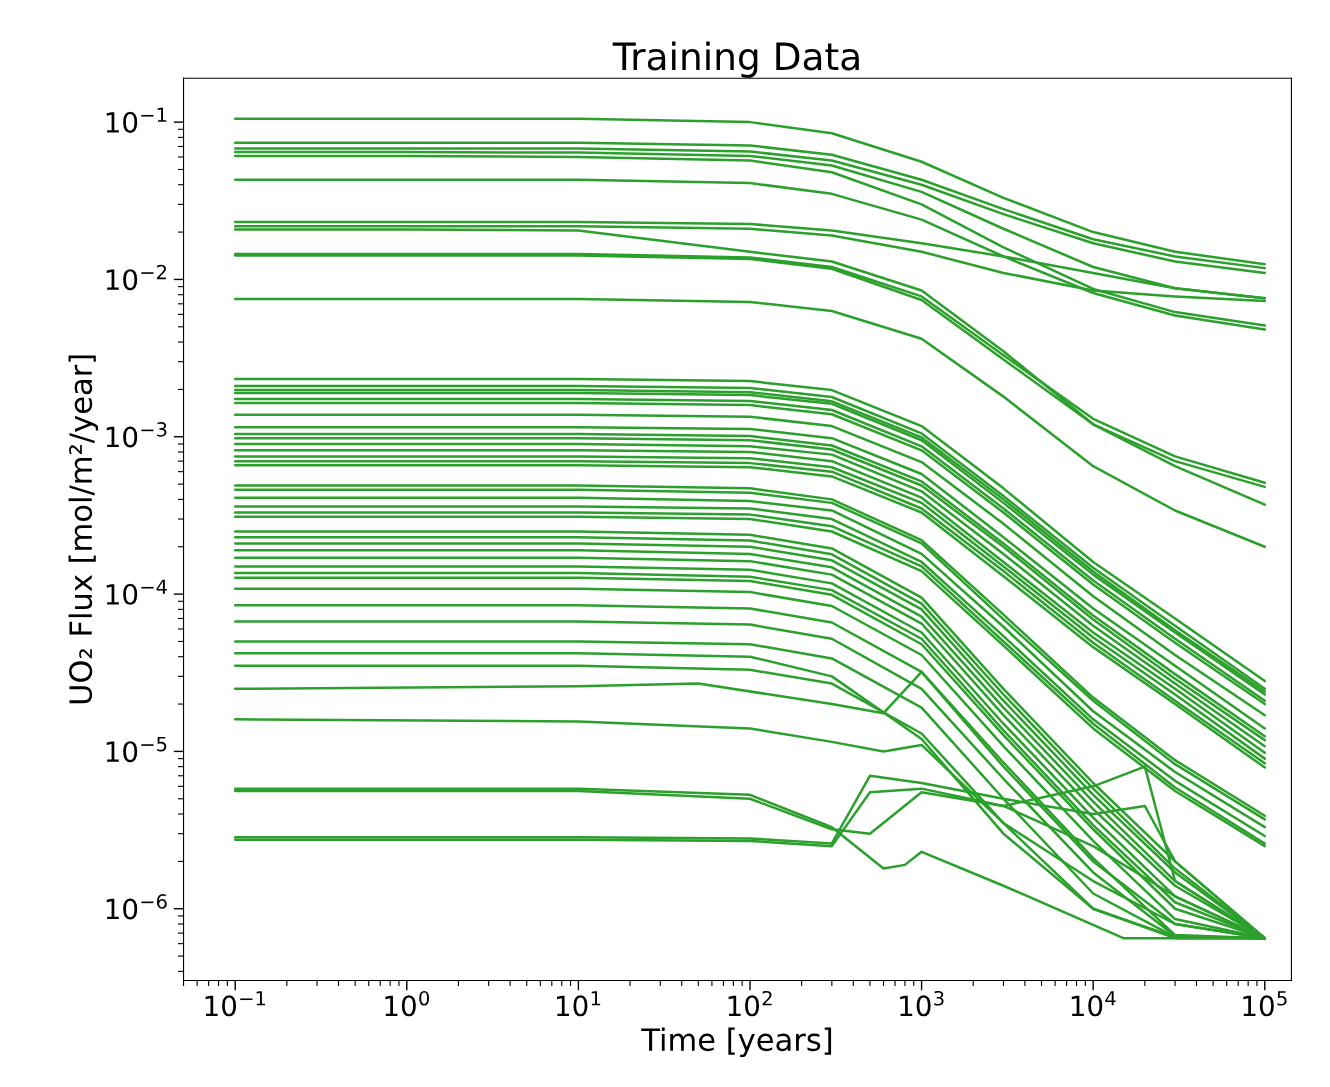 The width and height of the screenshot is (1330, 1087). What do you see at coordinates (750, 1003) in the screenshot?
I see `x-tick-label: 10$^{2}$` at bounding box center [750, 1003].